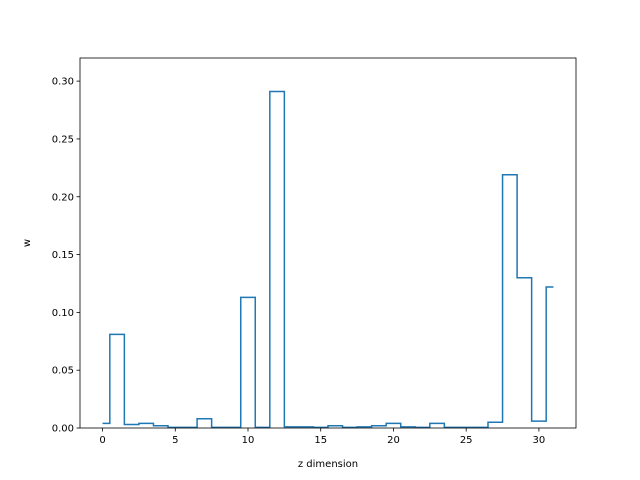 Image resolution: width=640 pixels, height=480 pixels. I want to click on x-tick-label: 15, so click(320, 440).